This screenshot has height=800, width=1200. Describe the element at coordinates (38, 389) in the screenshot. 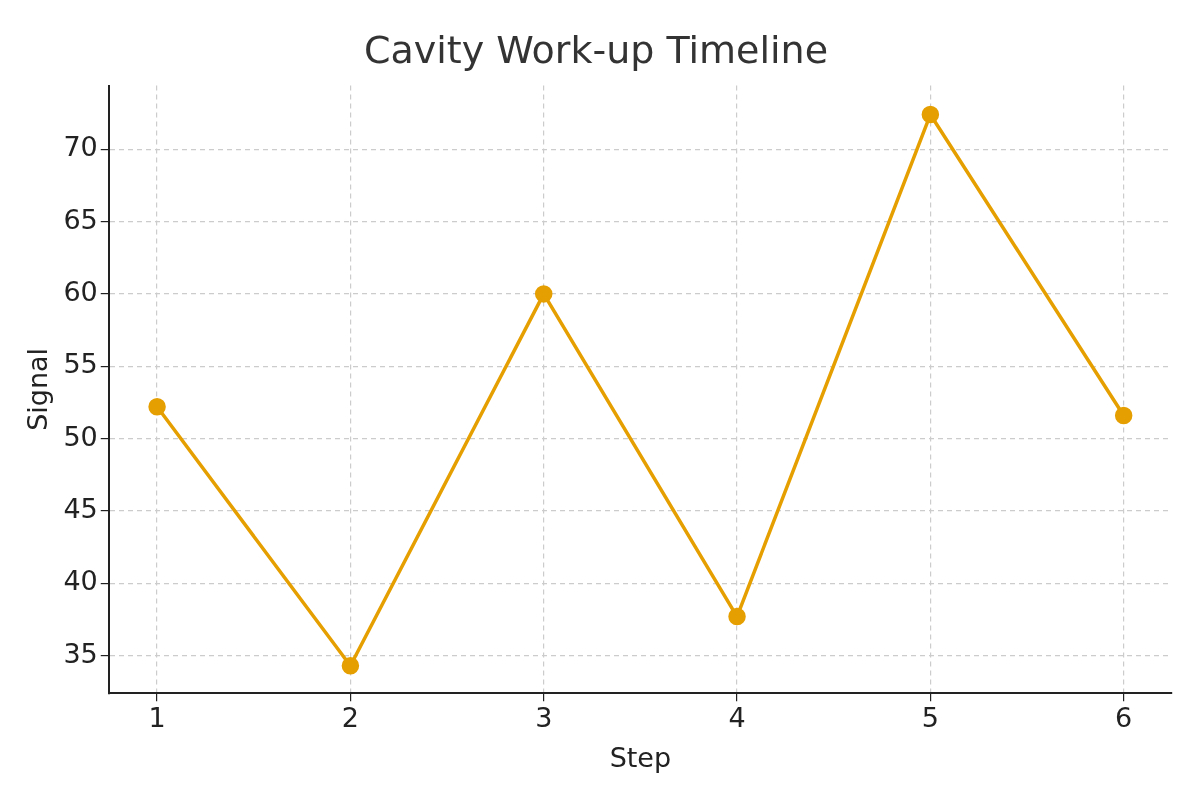

I see `y-axis-title: Signal` at that location.